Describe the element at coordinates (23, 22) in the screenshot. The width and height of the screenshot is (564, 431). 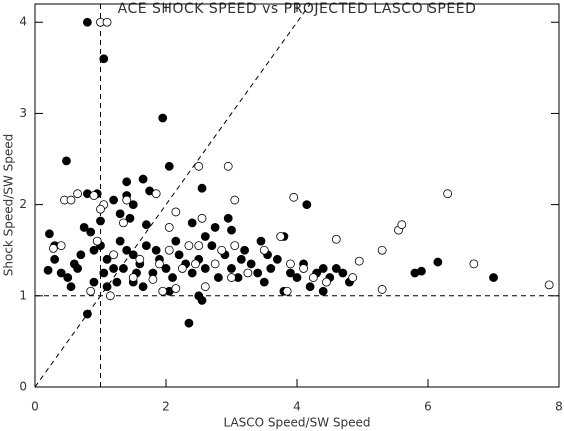
I see `y-tick-label: 4` at that location.